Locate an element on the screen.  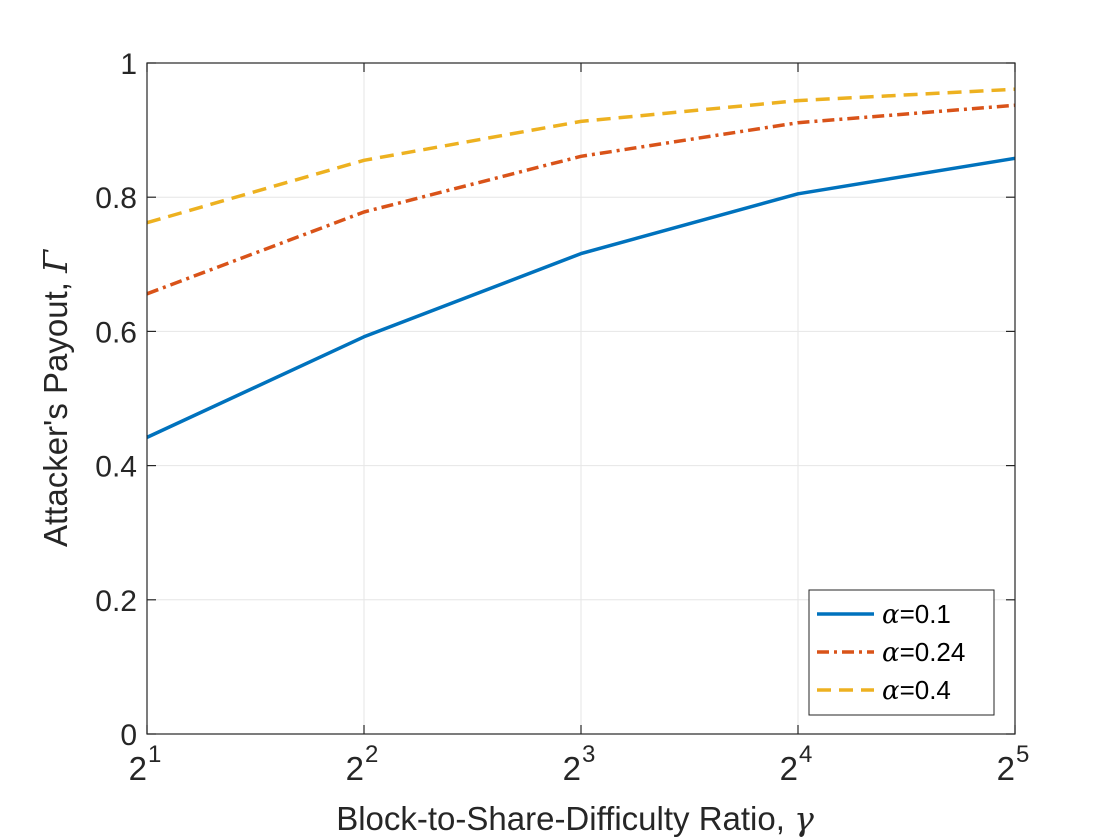
legend-entry-3: α=0.4 is located at coordinates (884, 690).